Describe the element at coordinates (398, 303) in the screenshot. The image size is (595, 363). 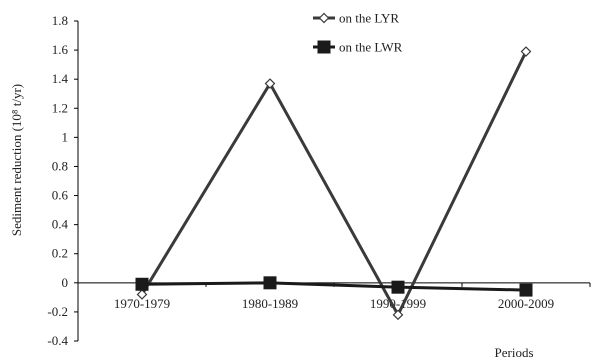
I see `x-tick-label: 1990-1999` at that location.